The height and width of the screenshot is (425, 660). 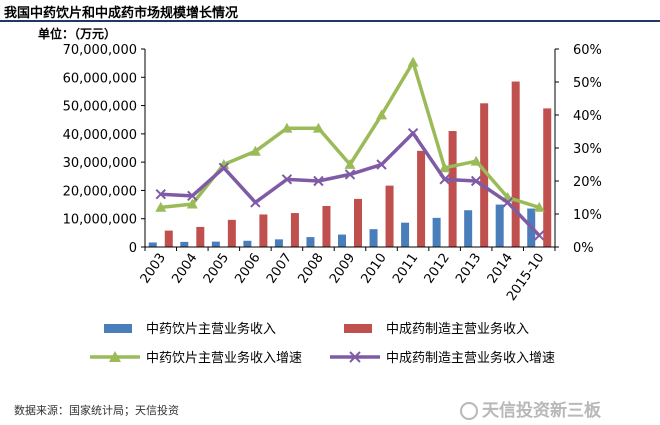 I want to click on y2-tick-label: 20%, so click(x=587, y=182).